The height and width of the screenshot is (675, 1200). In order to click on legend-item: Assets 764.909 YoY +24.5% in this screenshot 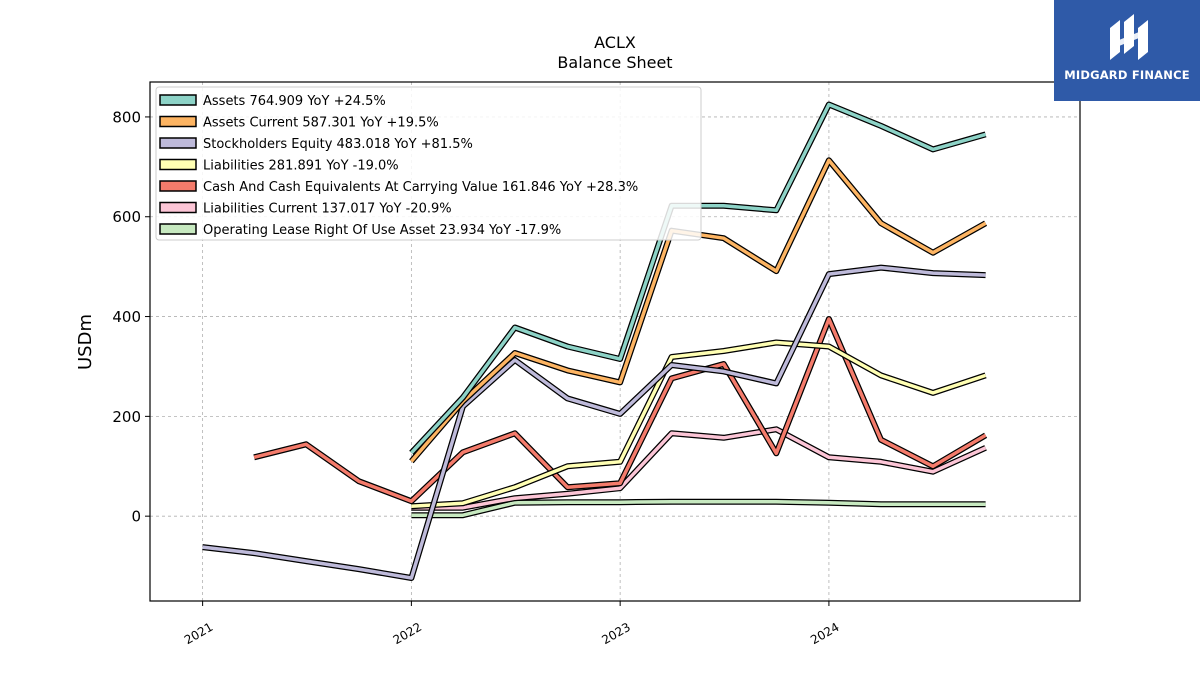, I will do `click(272, 101)`.